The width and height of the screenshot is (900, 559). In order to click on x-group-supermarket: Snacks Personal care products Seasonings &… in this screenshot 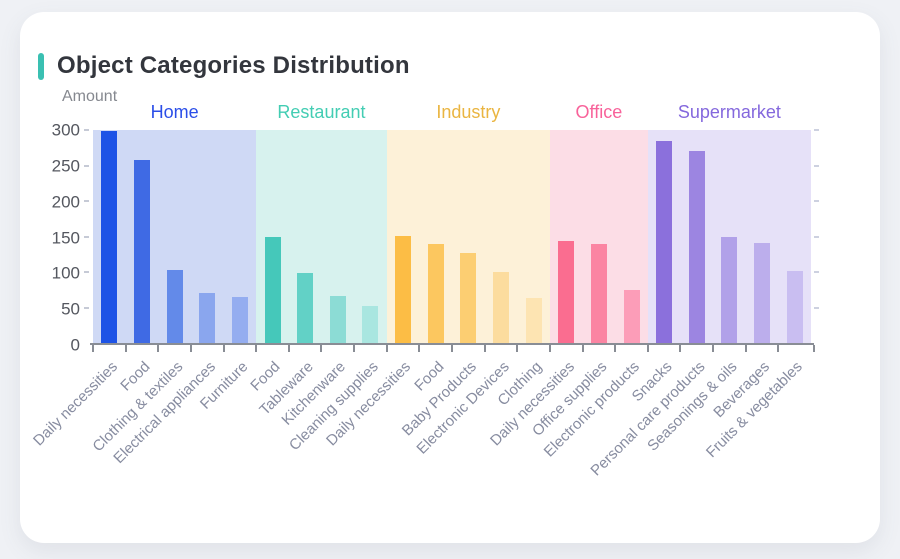, I will do `click(699, 429)`.